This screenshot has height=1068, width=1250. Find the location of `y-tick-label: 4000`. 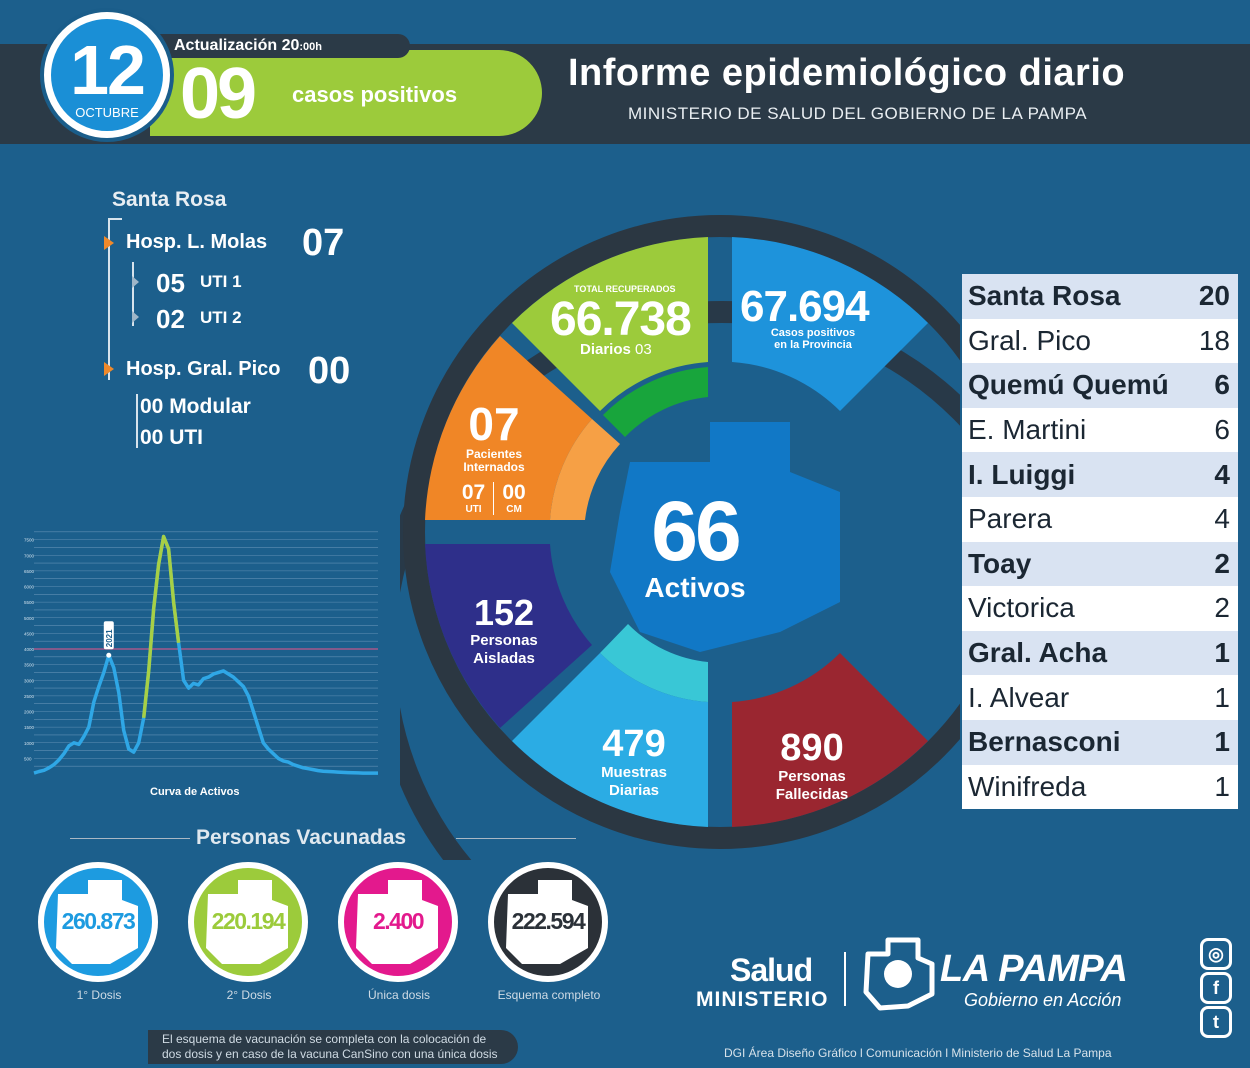

y-tick-label: 4000 is located at coordinates (29, 649).